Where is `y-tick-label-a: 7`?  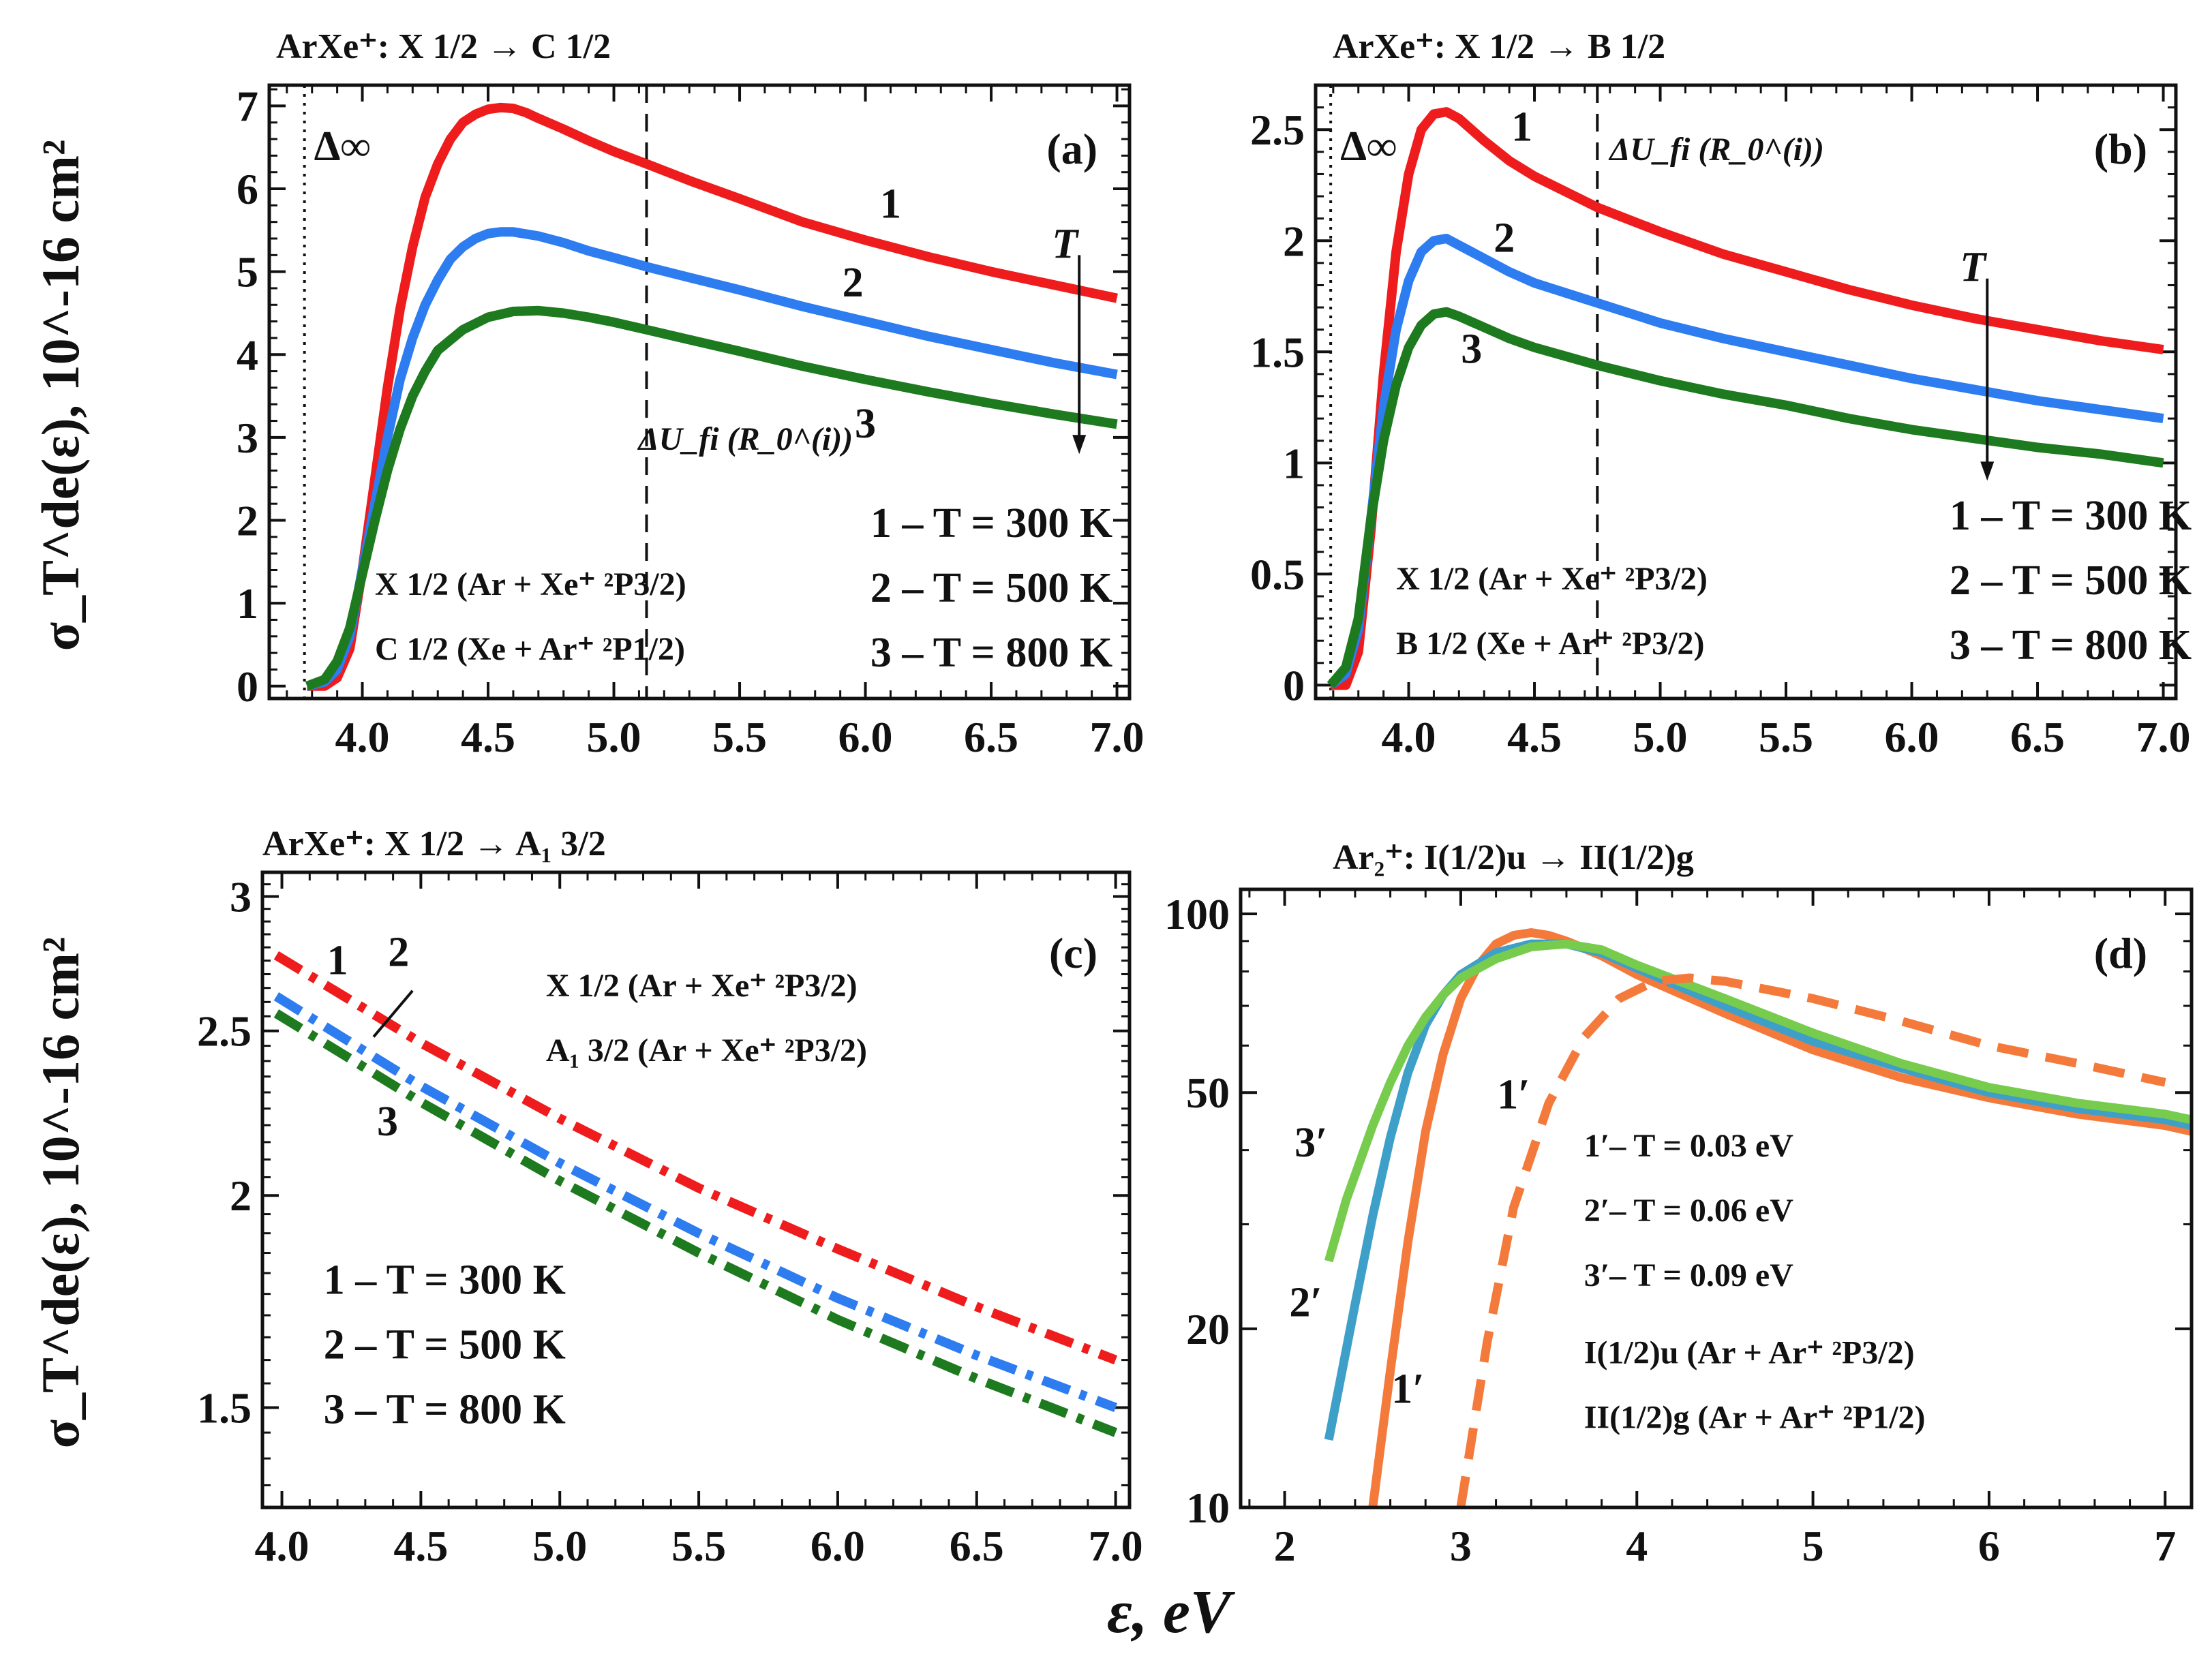 y-tick-label-a: 7 is located at coordinates (248, 106).